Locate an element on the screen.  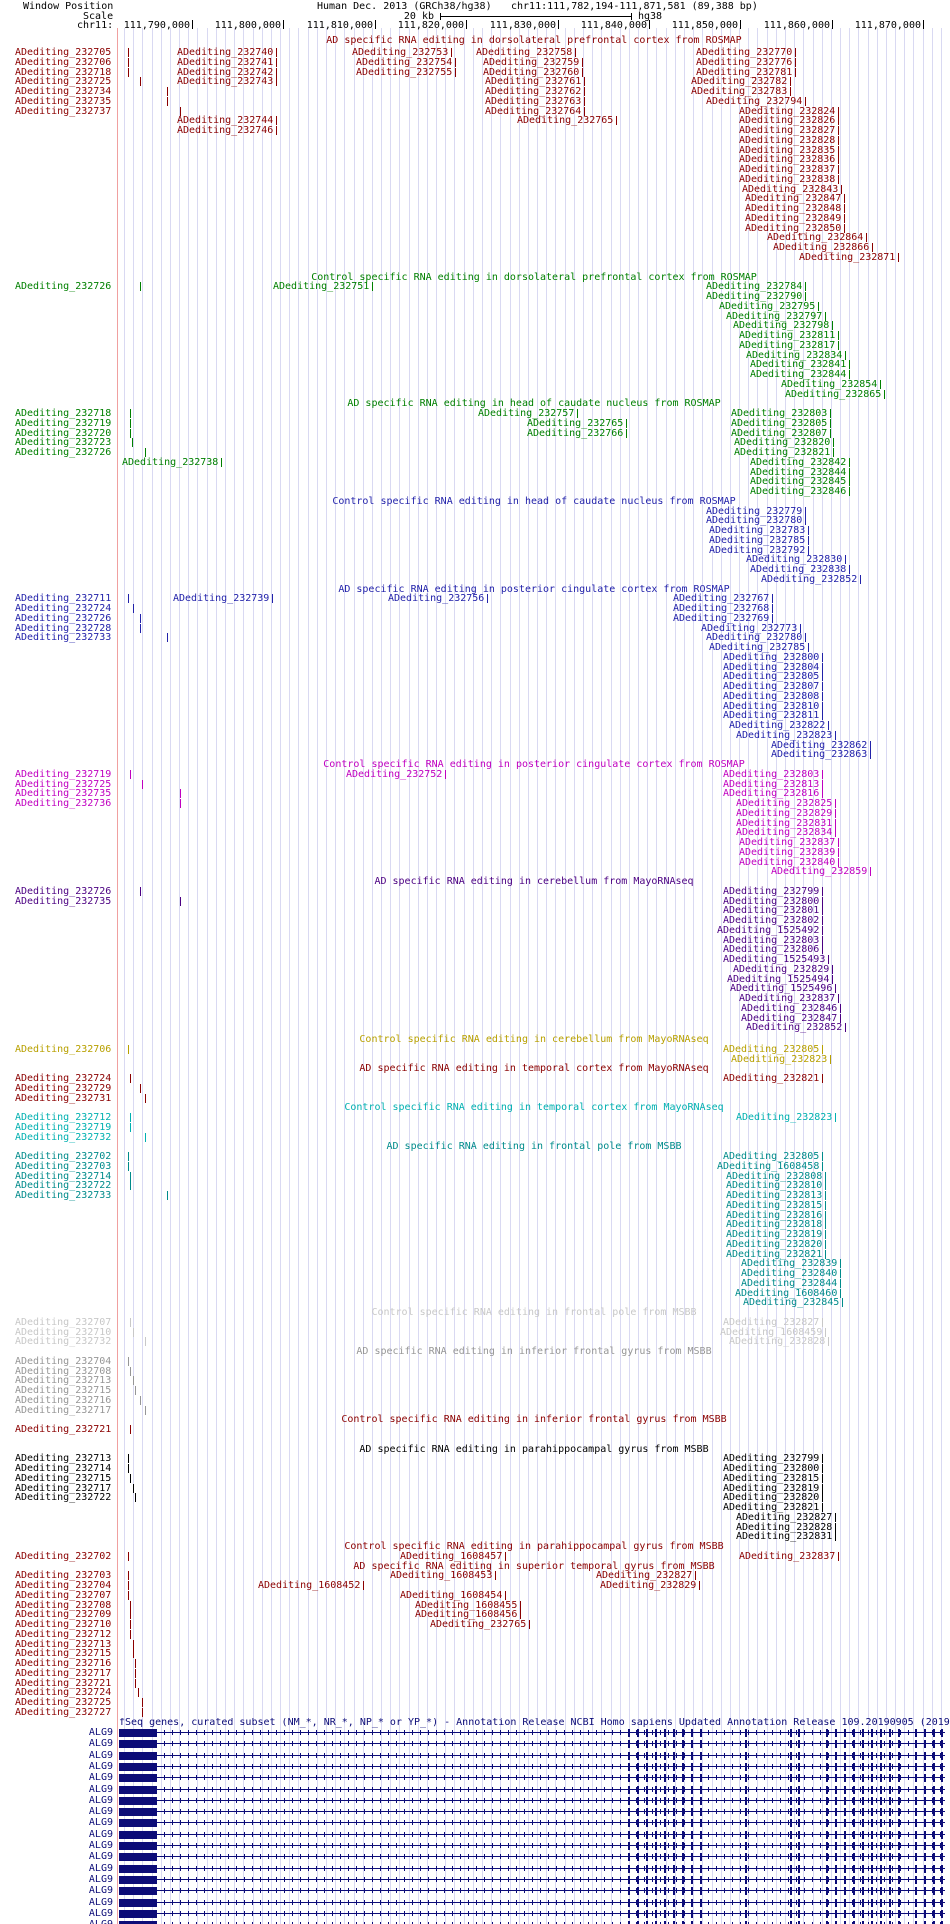
feature-label: ADediting_232850 is located at coordinates (793, 228).